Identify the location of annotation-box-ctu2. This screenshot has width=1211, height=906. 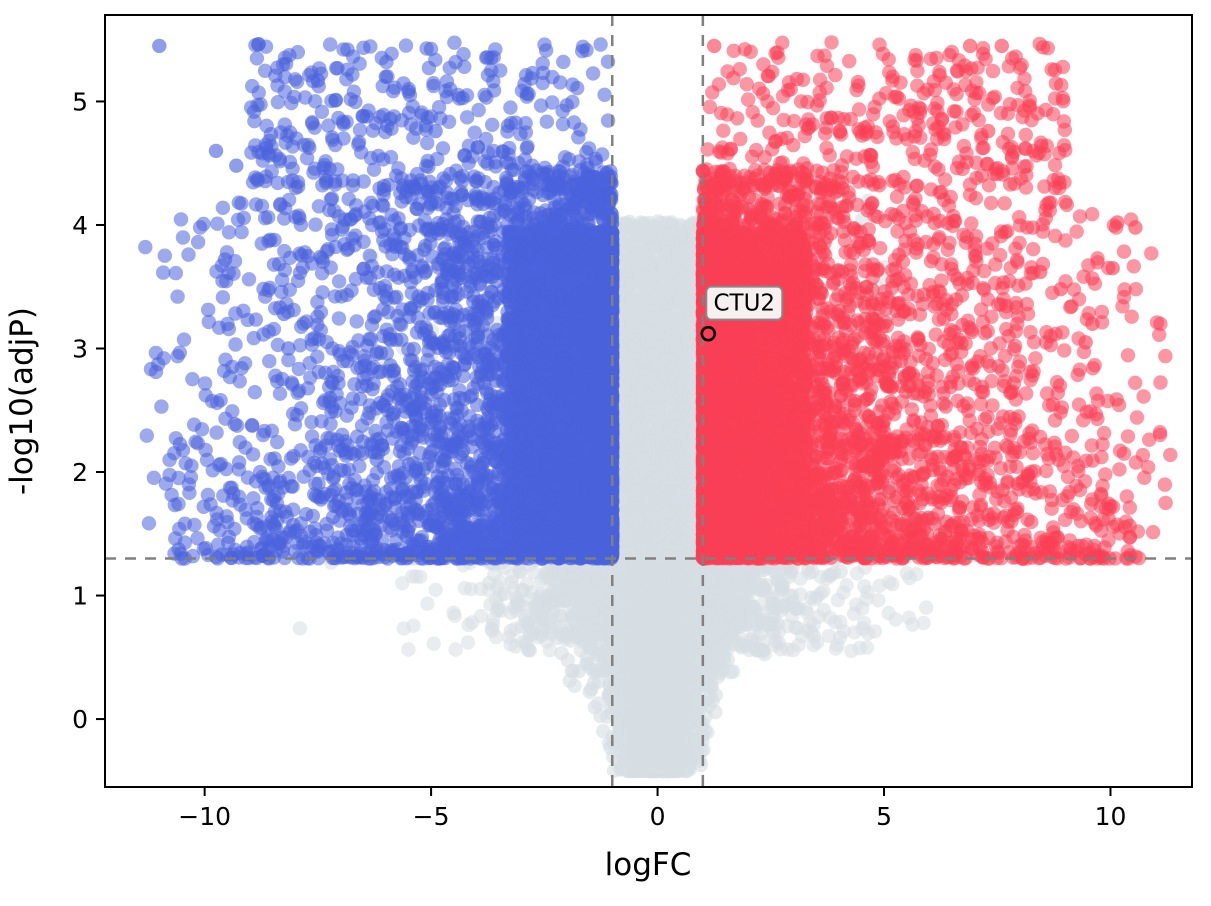
(744, 303).